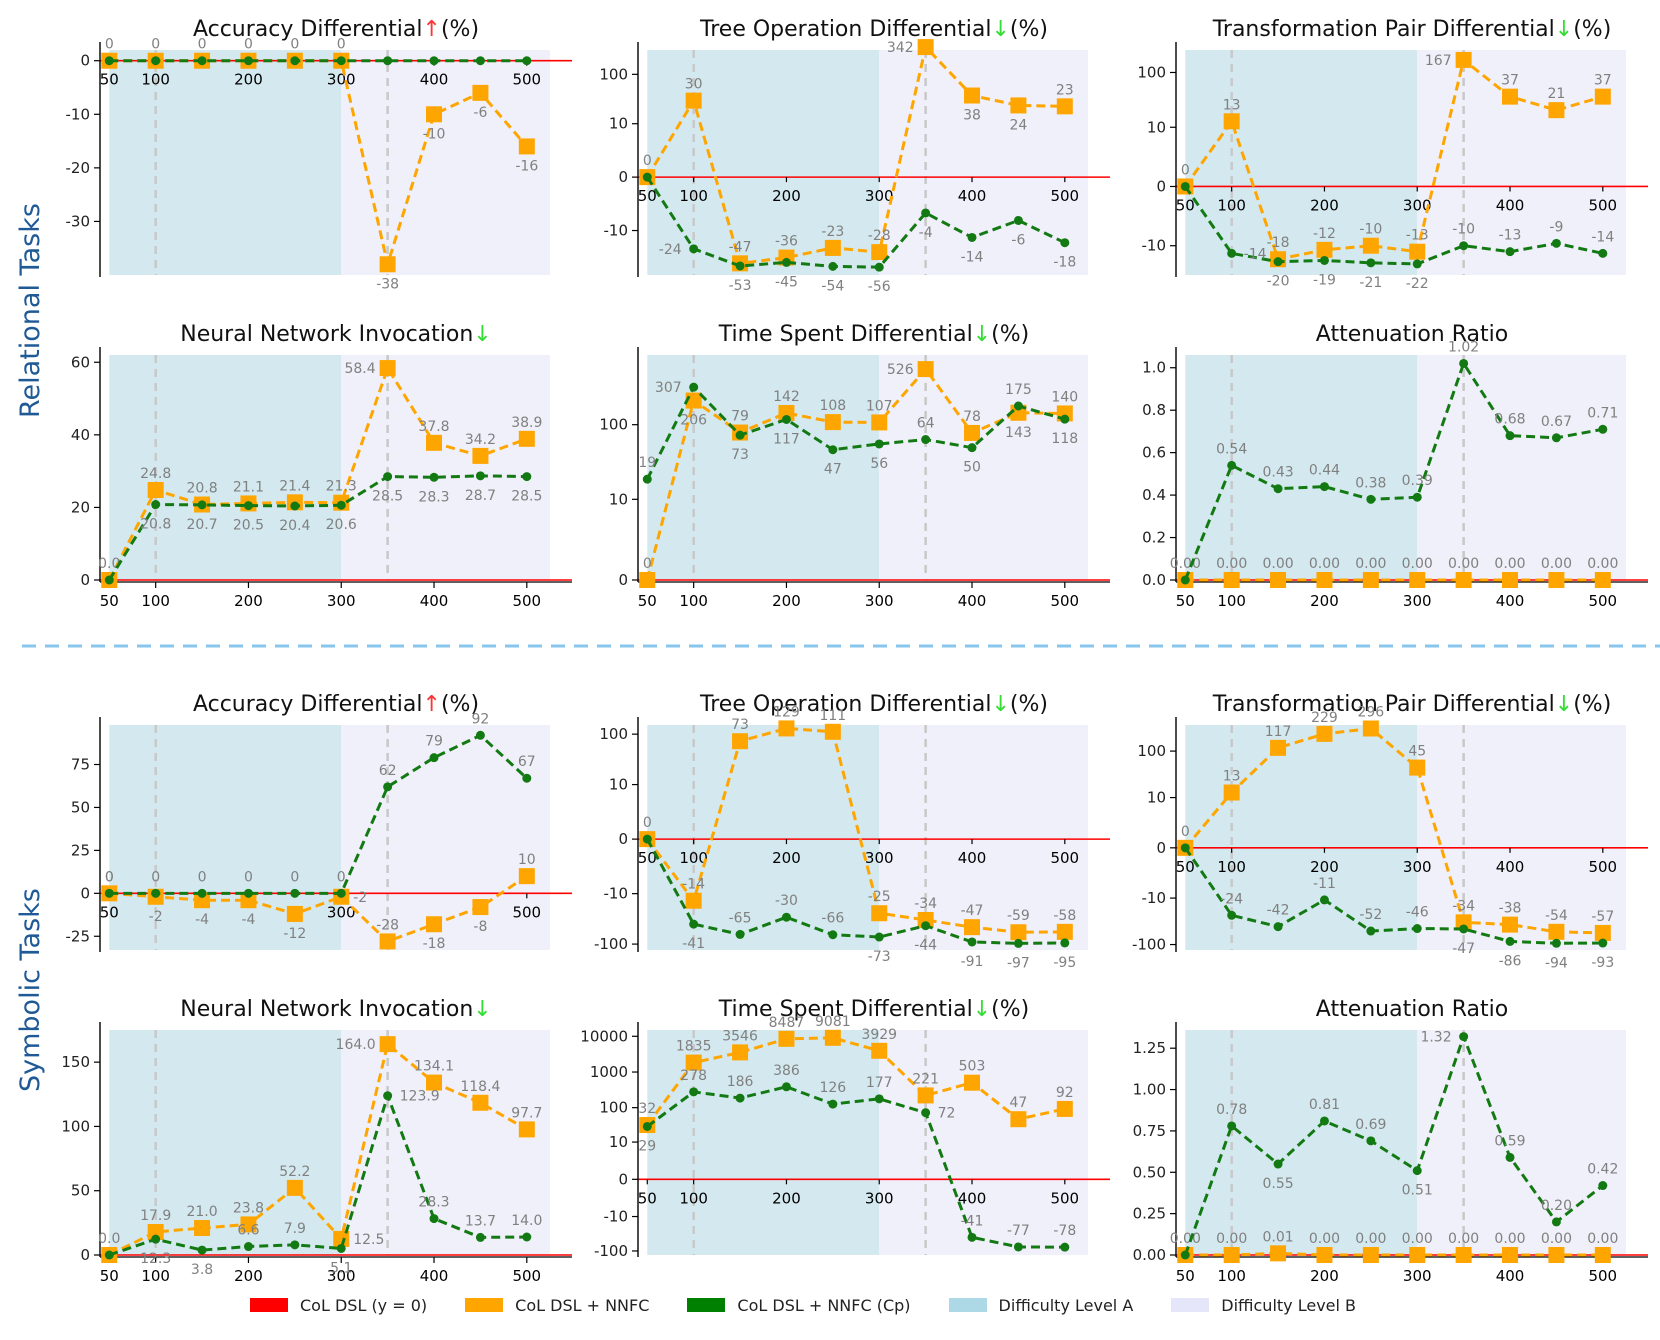 The width and height of the screenshot is (1660, 1340). Describe the element at coordinates (1161, 848) in the screenshot. I see `y-tick-label: 0` at that location.